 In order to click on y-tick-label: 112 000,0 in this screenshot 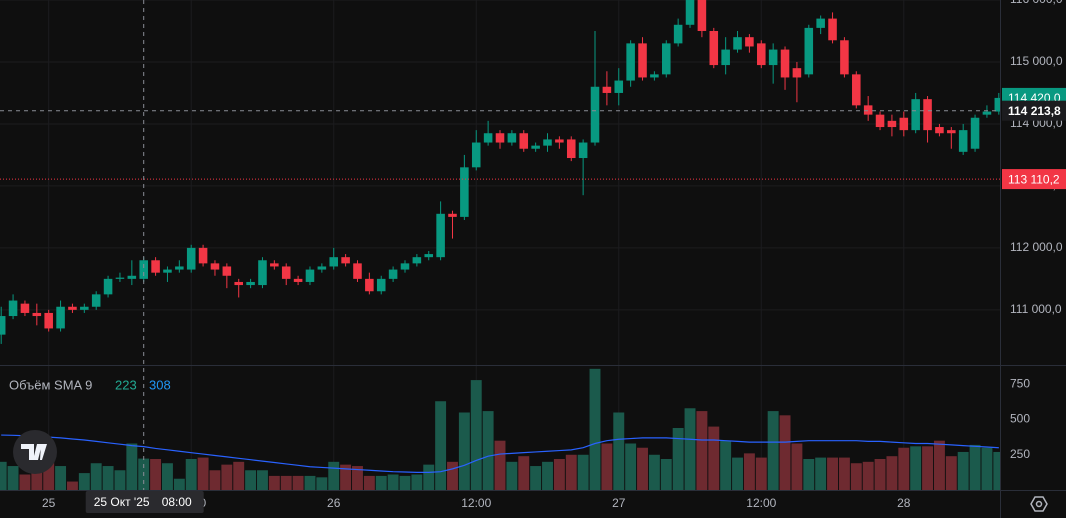, I will do `click(1036, 247)`.